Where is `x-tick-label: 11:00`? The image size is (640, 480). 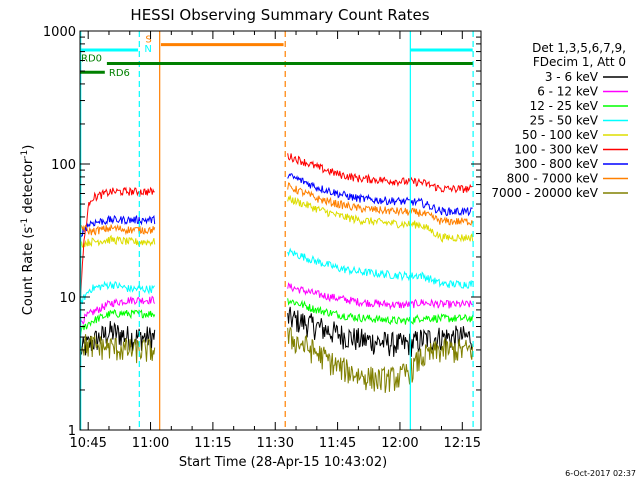
x-tick-label: 11:00 is located at coordinates (150, 443).